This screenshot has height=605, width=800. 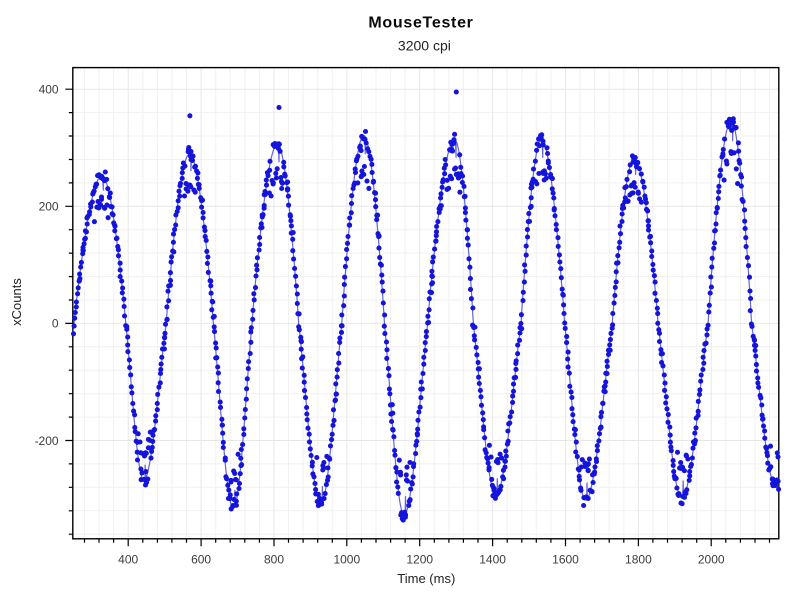 What do you see at coordinates (55, 324) in the screenshot?
I see `svg-text: 0` at bounding box center [55, 324].